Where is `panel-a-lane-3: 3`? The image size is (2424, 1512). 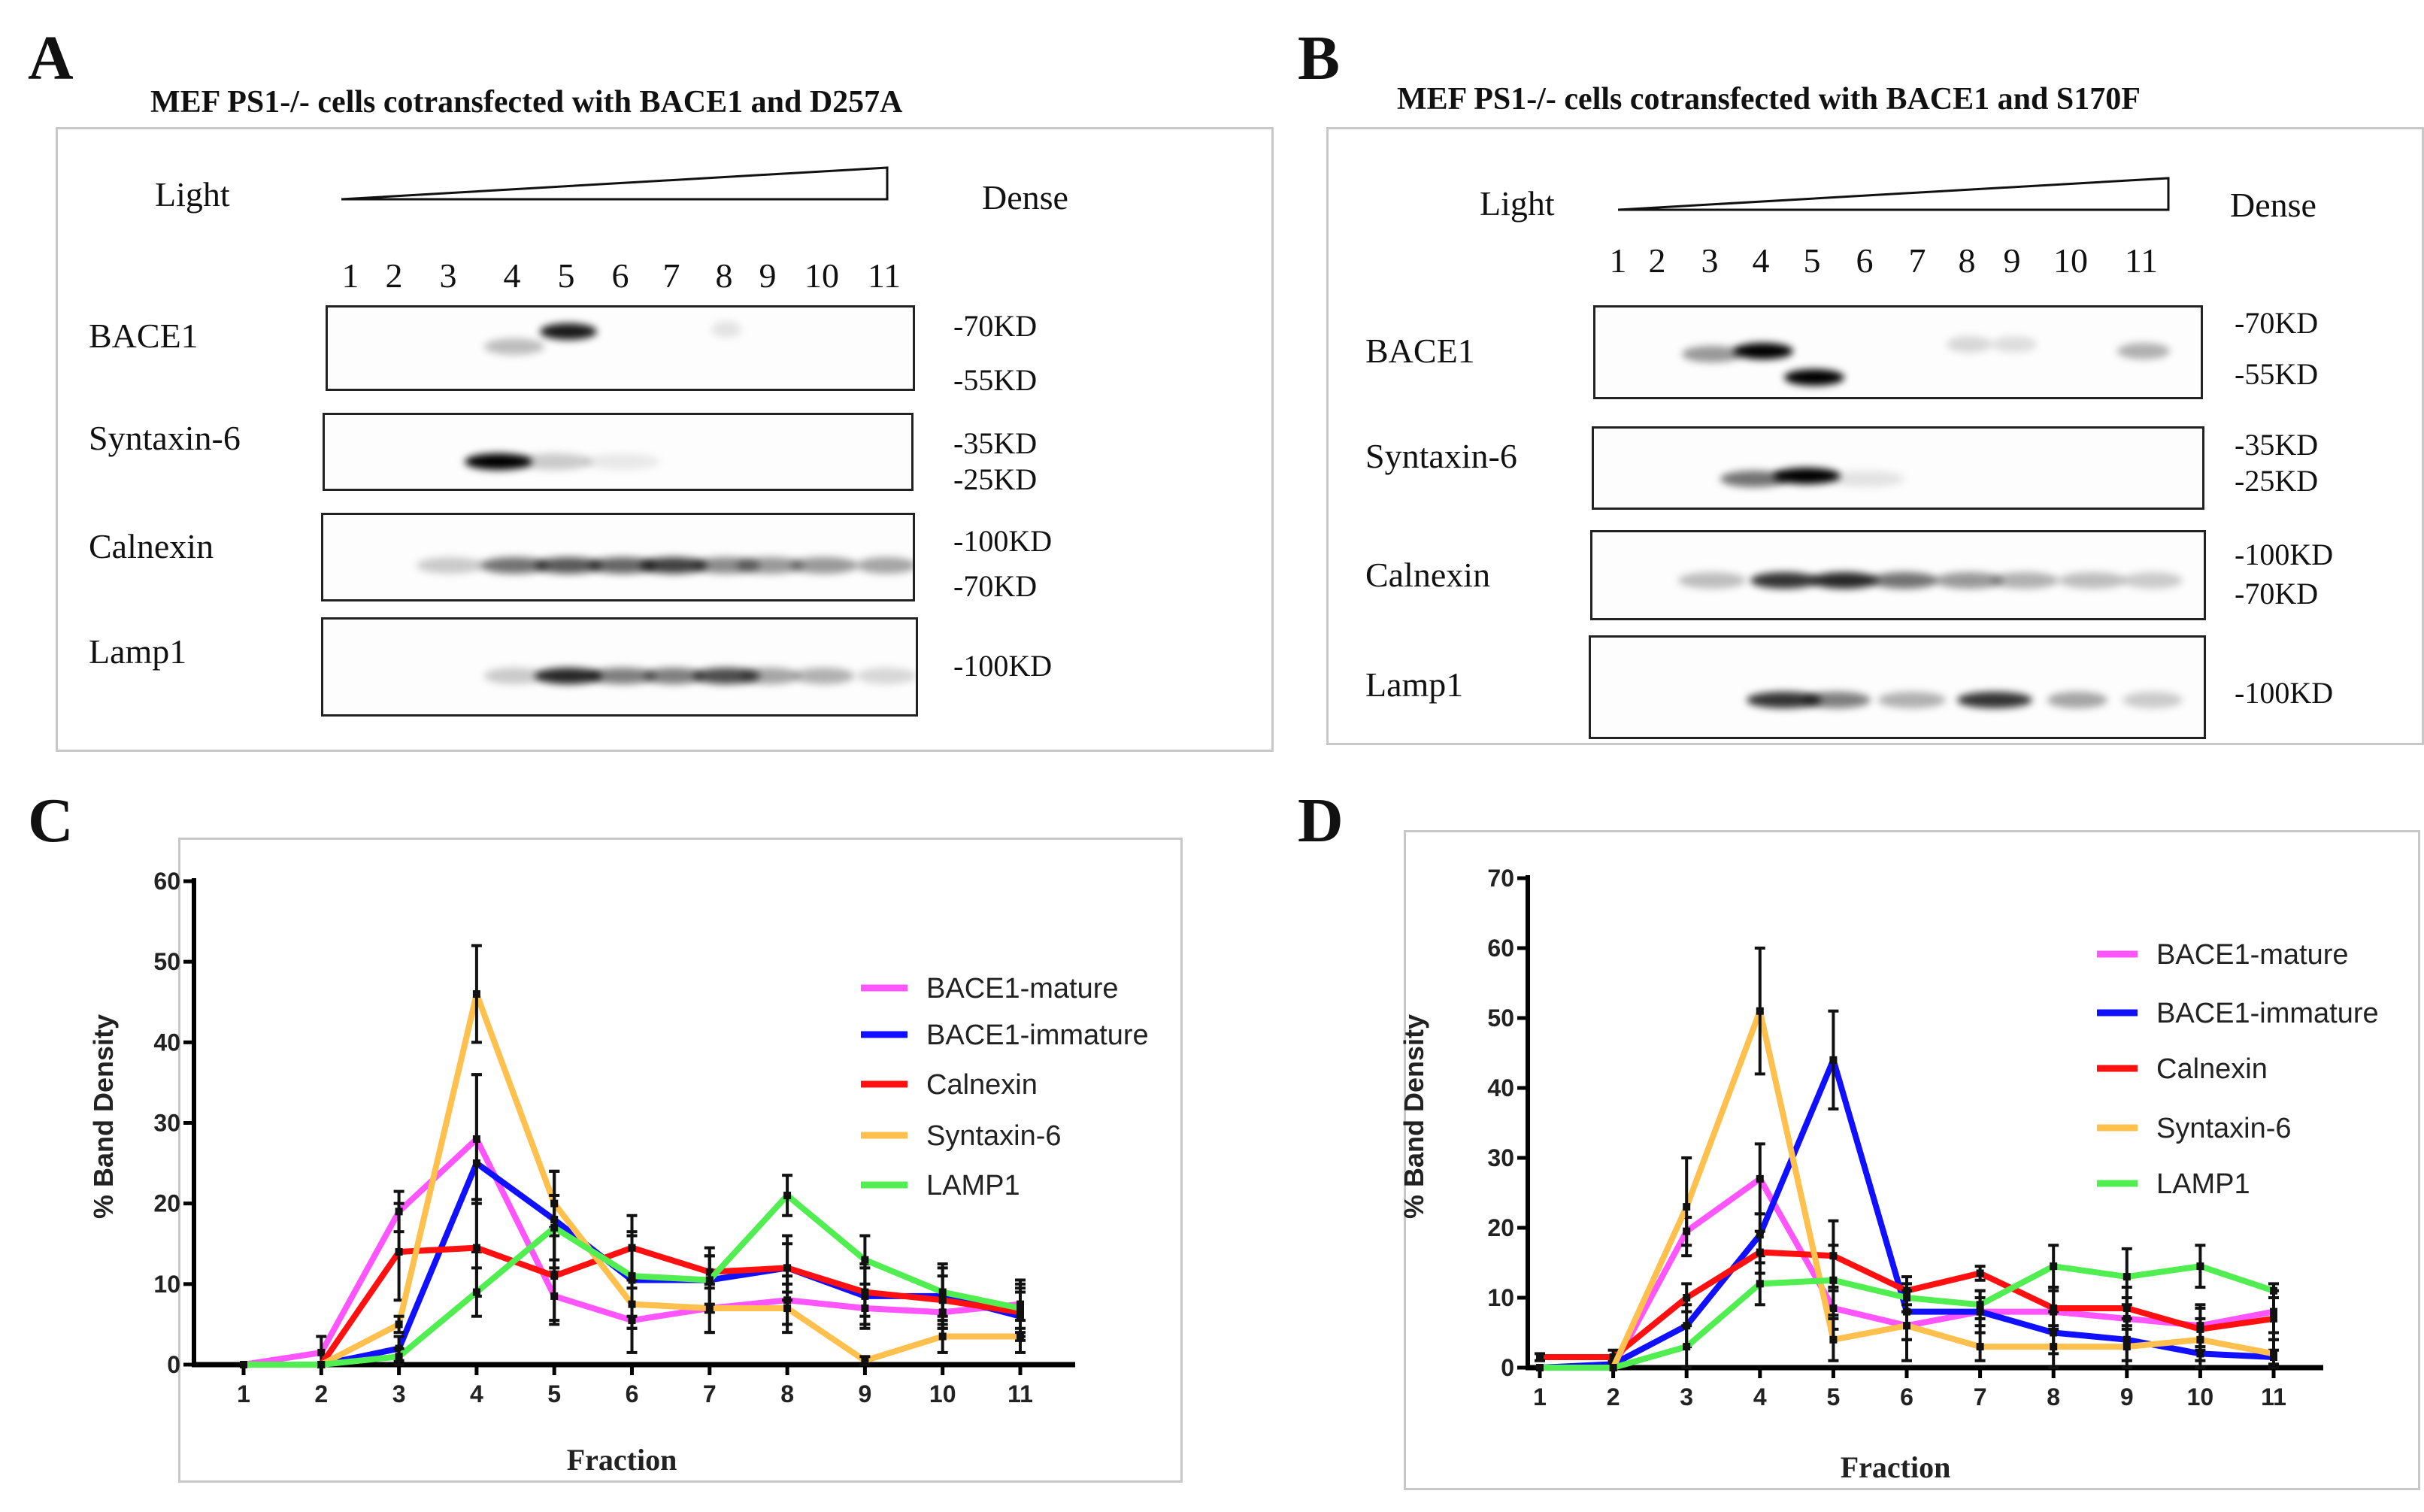
panel-a-lane-3: 3 is located at coordinates (448, 276).